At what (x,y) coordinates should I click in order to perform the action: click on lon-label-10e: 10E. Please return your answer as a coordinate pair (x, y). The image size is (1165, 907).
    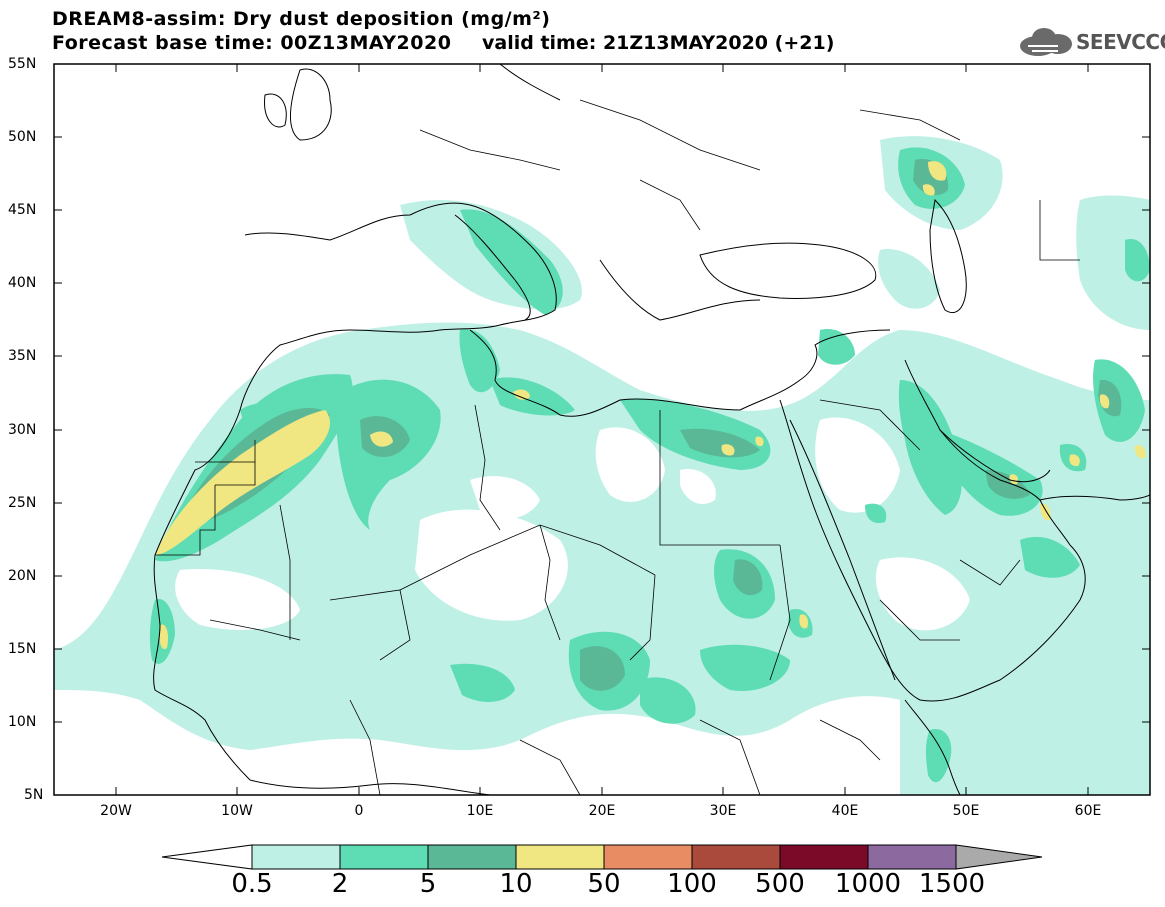
    Looking at the image, I should click on (480, 811).